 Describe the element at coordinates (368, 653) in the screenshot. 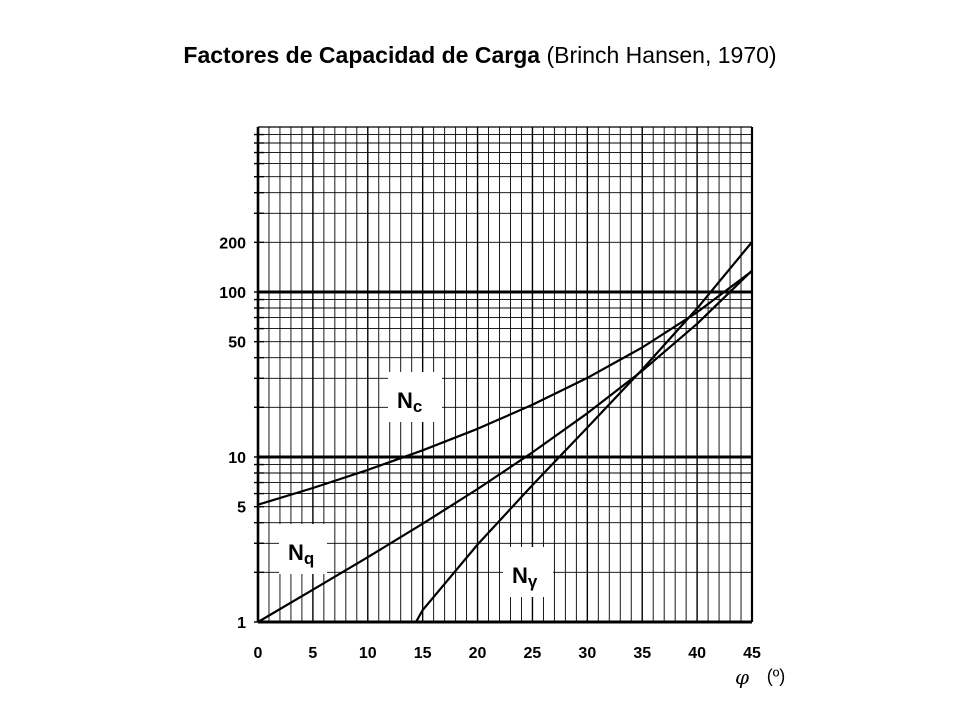

I see `x-tick-label: 10` at that location.